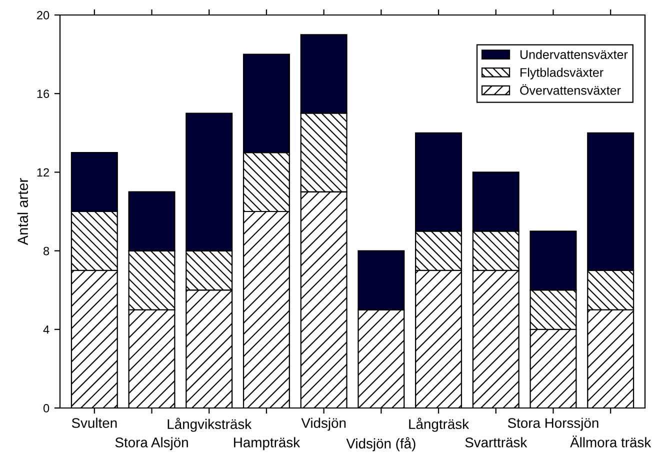 This screenshot has width=660, height=454. Describe the element at coordinates (574, 55) in the screenshot. I see `legend-label: Undervattensväxter` at that location.